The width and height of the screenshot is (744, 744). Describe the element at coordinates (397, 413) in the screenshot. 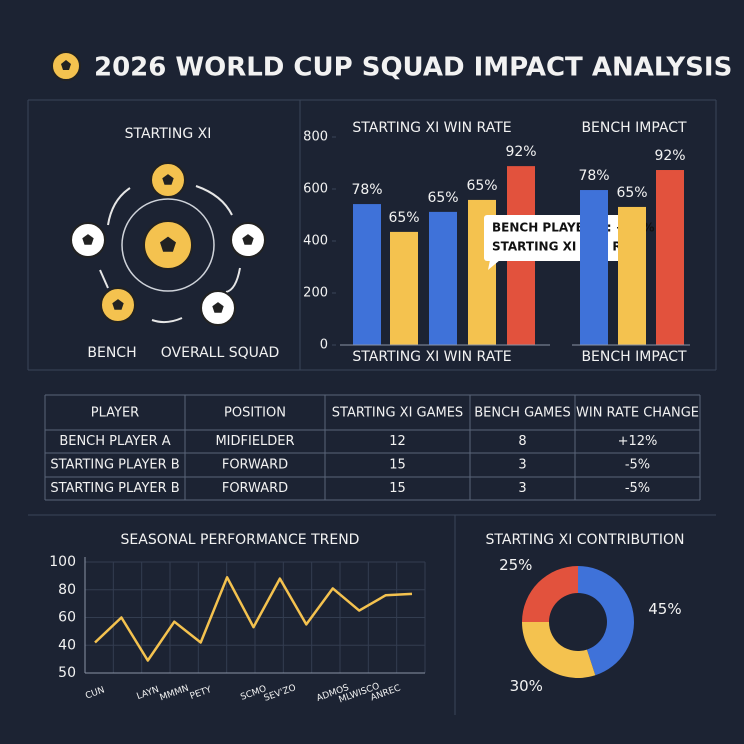

I see `table-header: STARTING XI GAMES` at that location.